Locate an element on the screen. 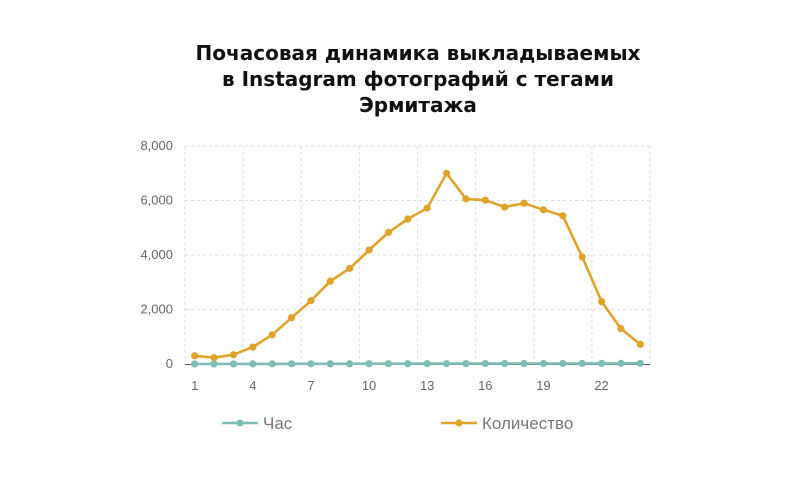 The image size is (800, 500). chart-title-line-3: Эрмитажа is located at coordinates (418, 105).